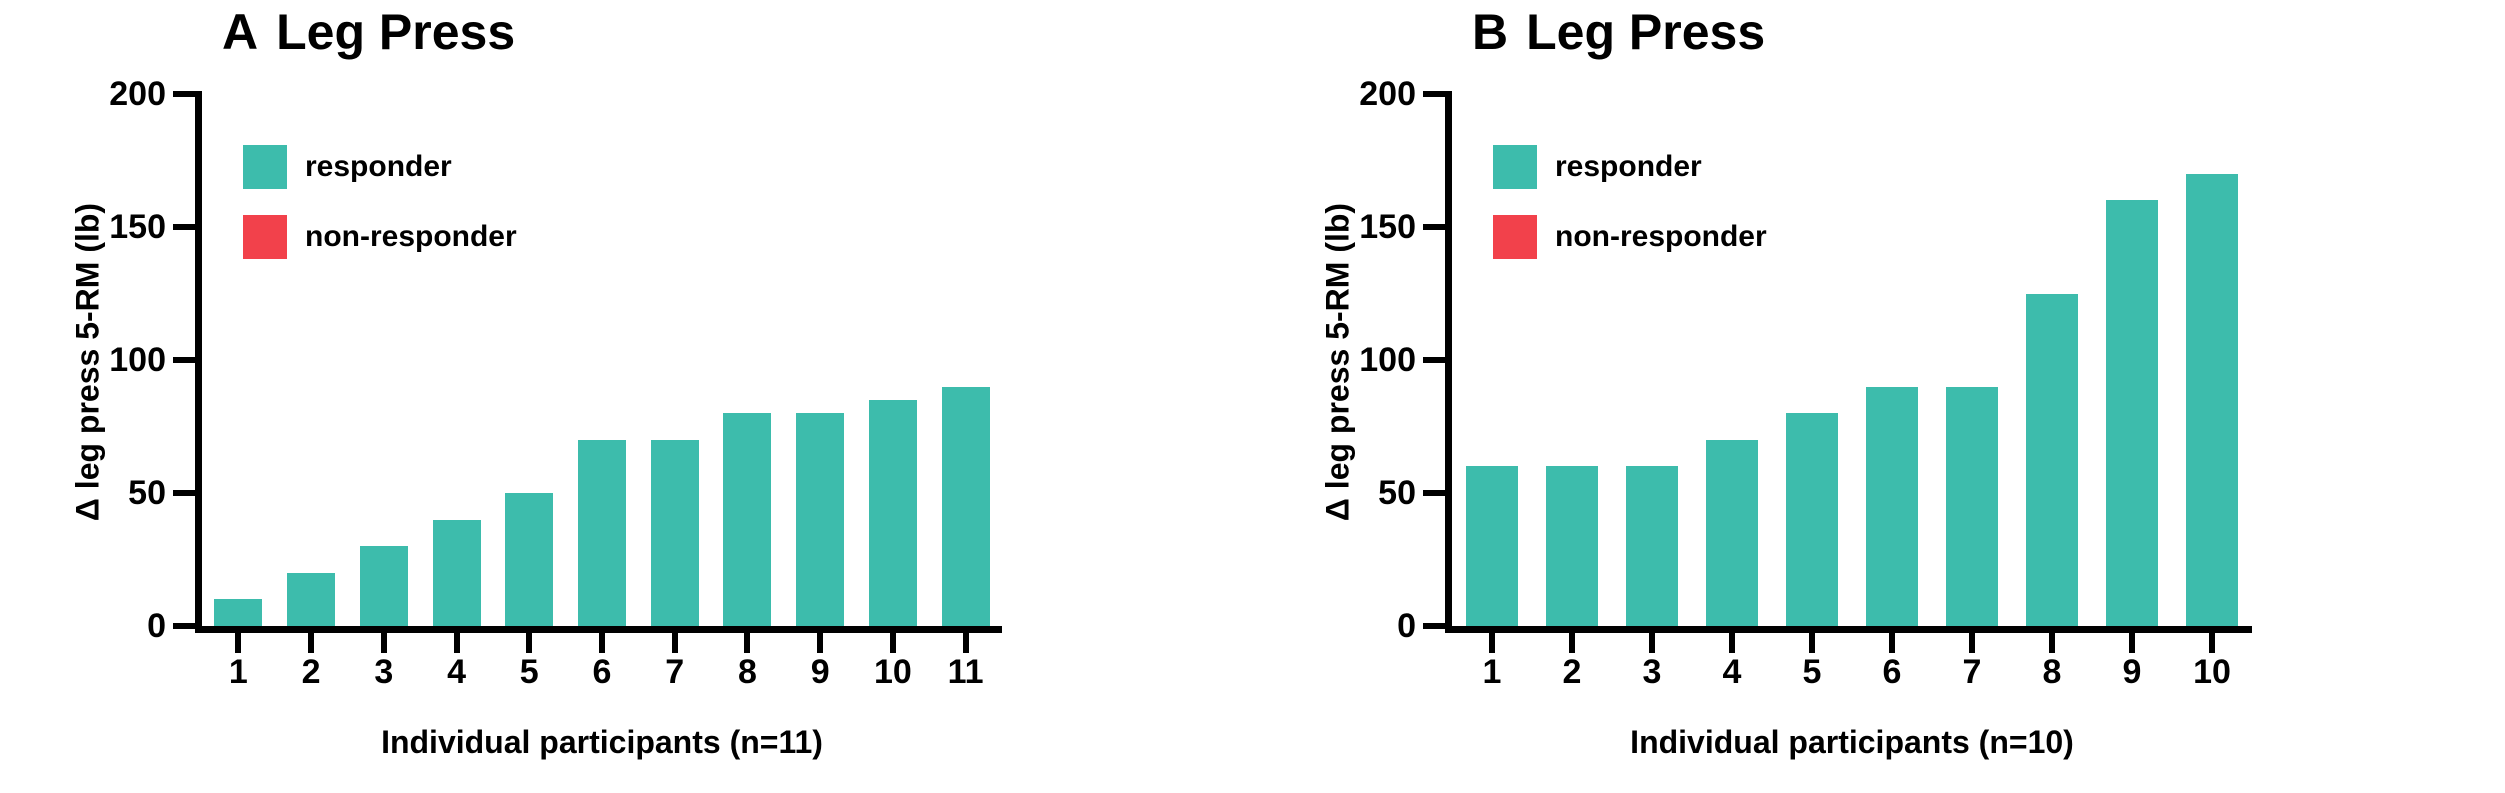 The height and width of the screenshot is (793, 2505). Describe the element at coordinates (396, 32) in the screenshot. I see `panel-a-title-text: Leg Press` at that location.